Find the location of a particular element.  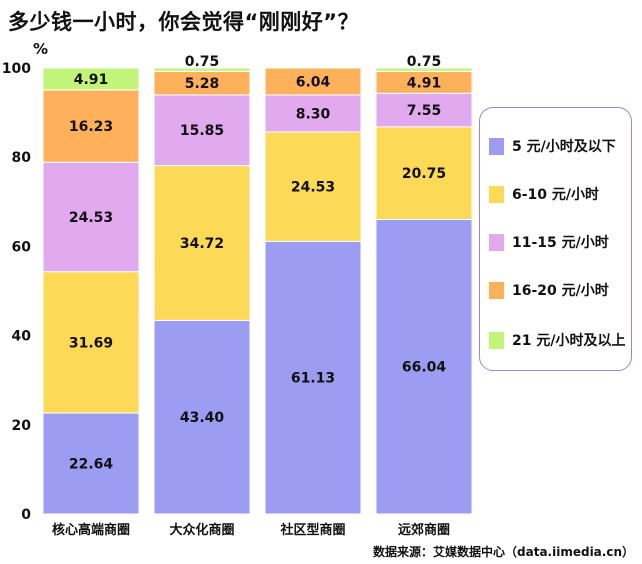

legend-label: 6-10 元/小时 is located at coordinates (556, 195).